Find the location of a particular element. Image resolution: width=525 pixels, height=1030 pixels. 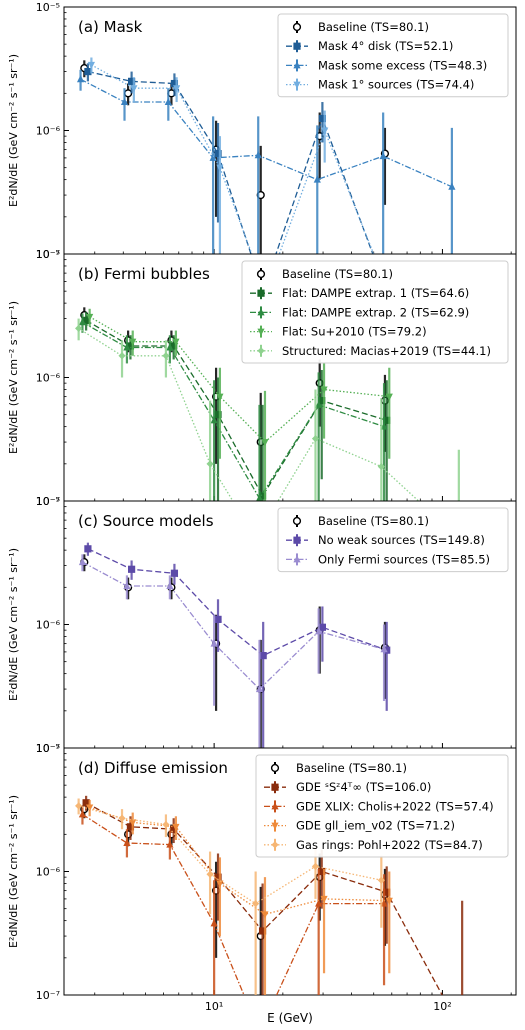

legend-entry: No weak sources (TS=149.8) is located at coordinates (385, 540).